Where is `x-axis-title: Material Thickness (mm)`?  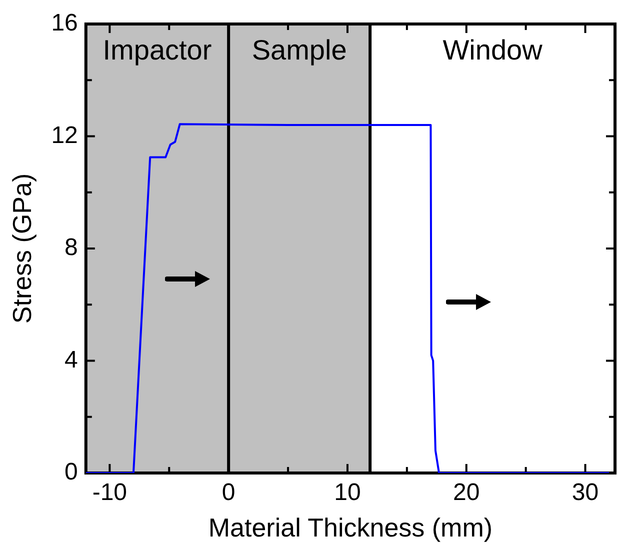 x-axis-title: Material Thickness (mm) is located at coordinates (350, 527).